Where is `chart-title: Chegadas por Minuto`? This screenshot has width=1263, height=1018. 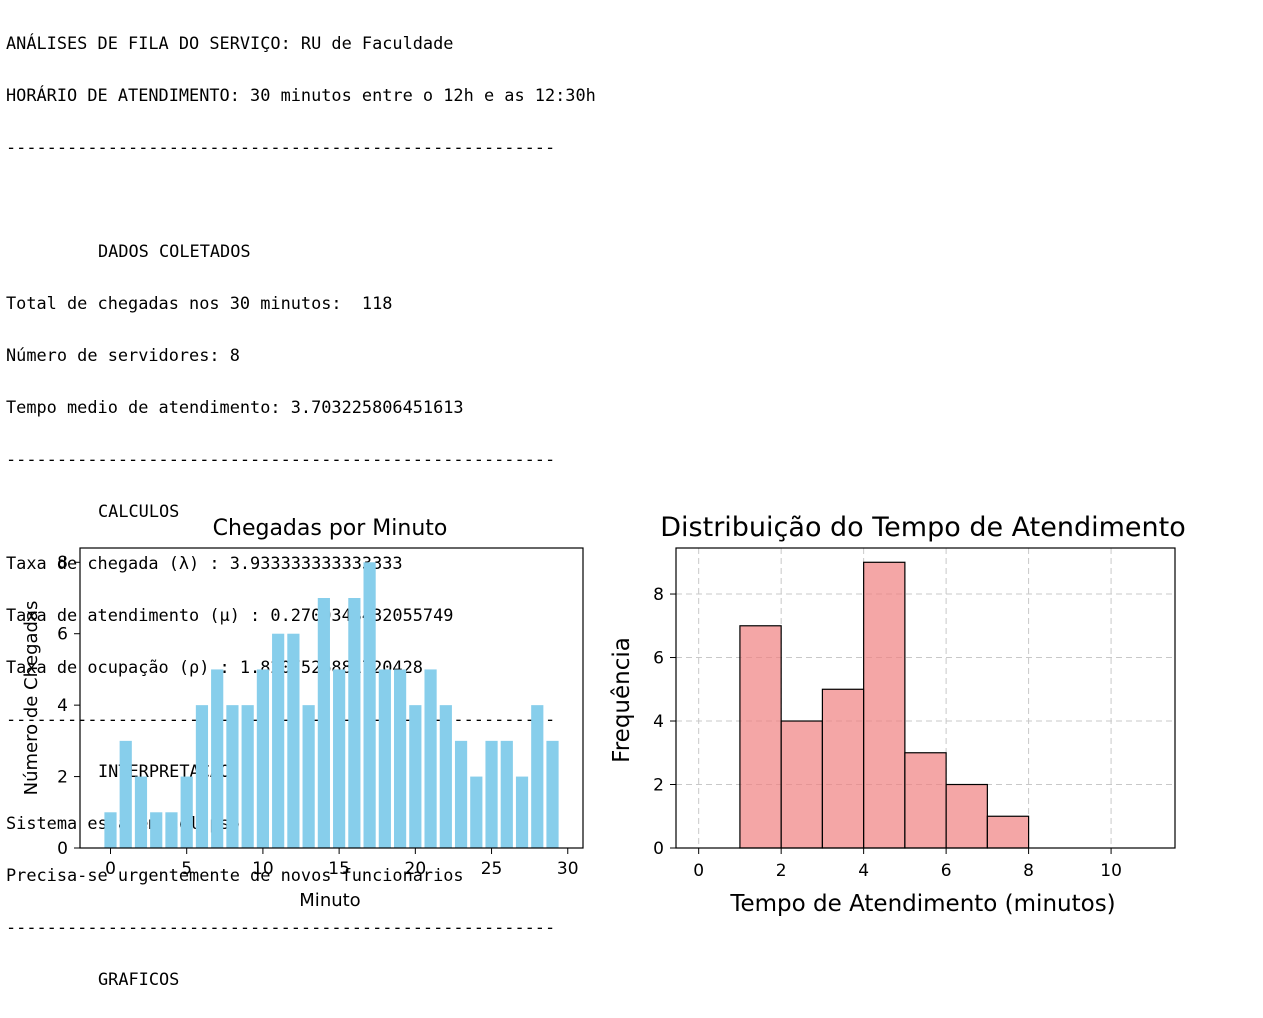
chart-title: Chegadas por Minuto is located at coordinates (330, 528).